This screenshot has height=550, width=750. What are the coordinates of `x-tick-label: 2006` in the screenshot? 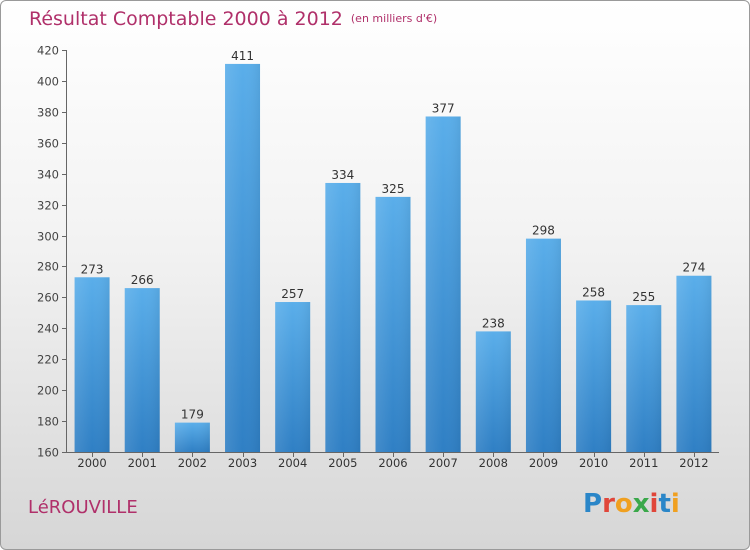 It's located at (392, 463).